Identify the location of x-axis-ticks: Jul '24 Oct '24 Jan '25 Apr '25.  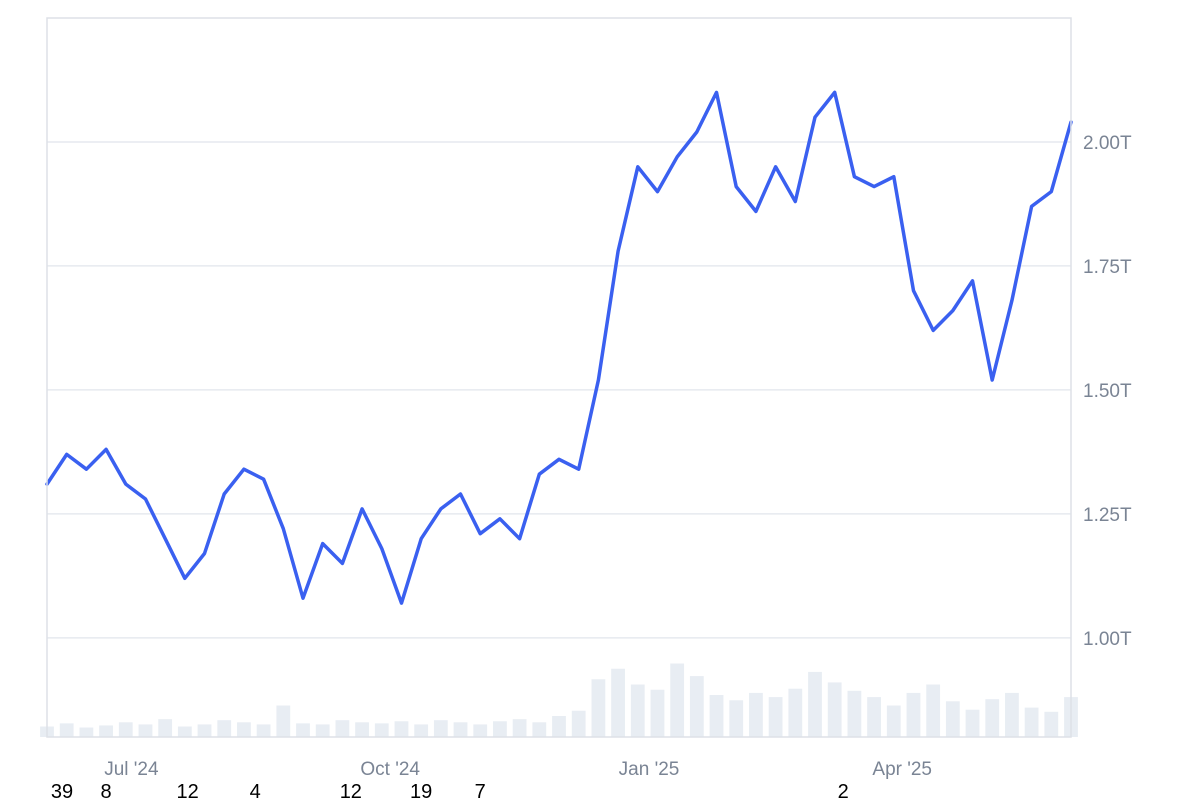
(518, 769).